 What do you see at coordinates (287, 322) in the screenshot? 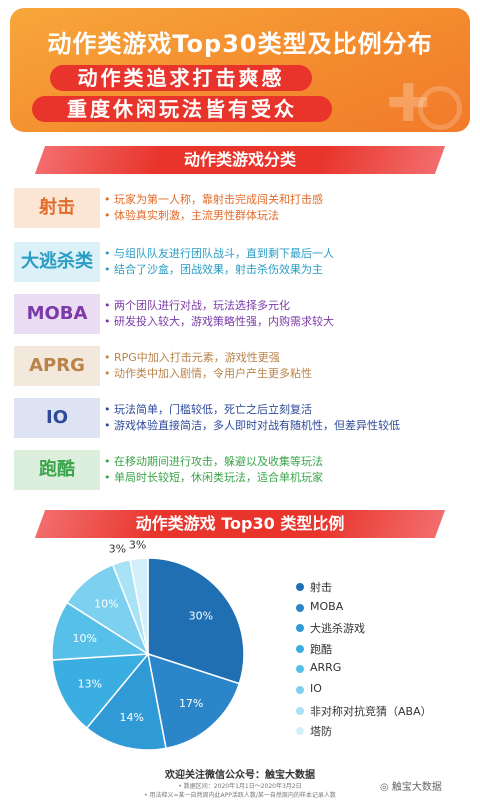
I see `description-line: 研发投入较大，游戏策略性强，内购需求较大` at bounding box center [287, 322].